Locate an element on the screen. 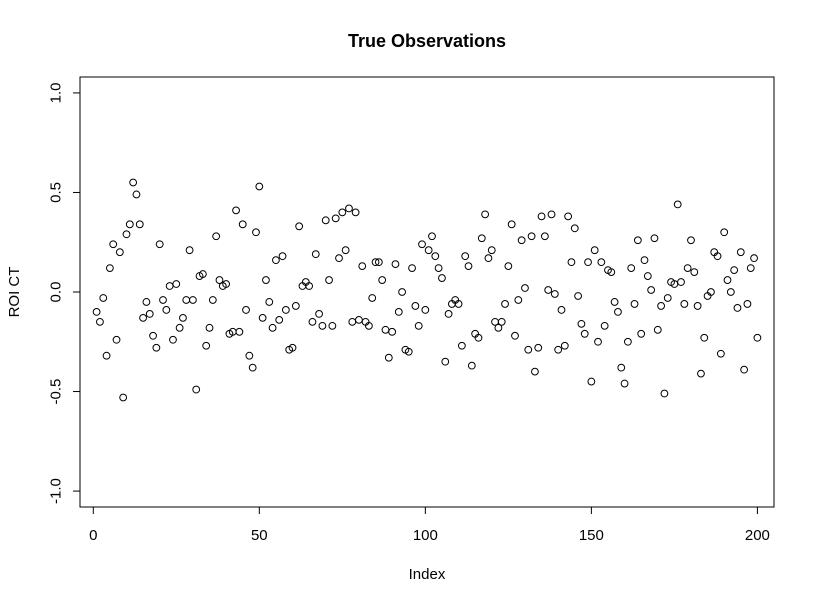 This screenshot has width=815, height=603. x-tick-label: 0 is located at coordinates (93, 535).